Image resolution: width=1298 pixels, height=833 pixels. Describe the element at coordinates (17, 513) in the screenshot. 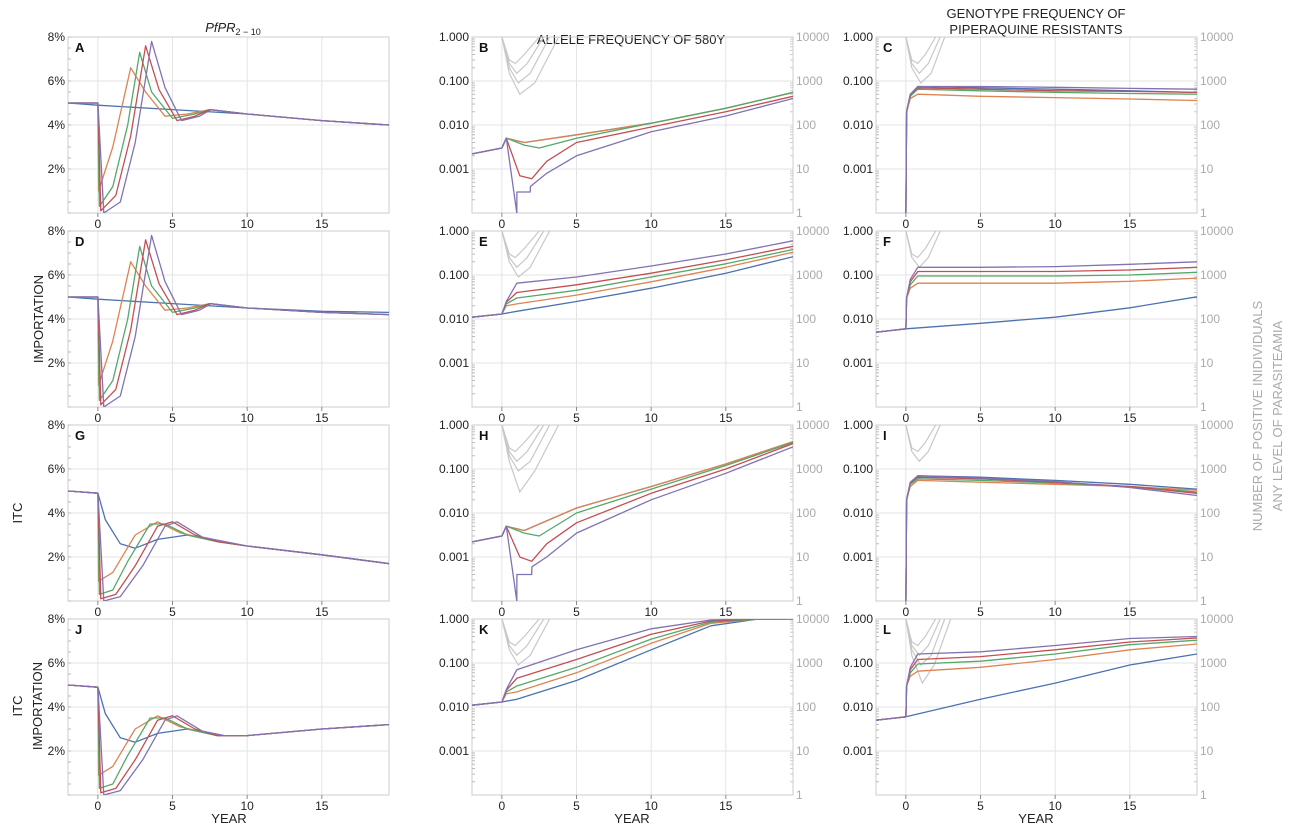

I see `row-label-3: ITC` at that location.